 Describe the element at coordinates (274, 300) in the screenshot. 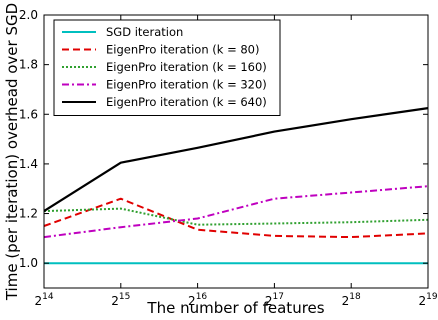

I see `x-tick-label: 217` at that location.